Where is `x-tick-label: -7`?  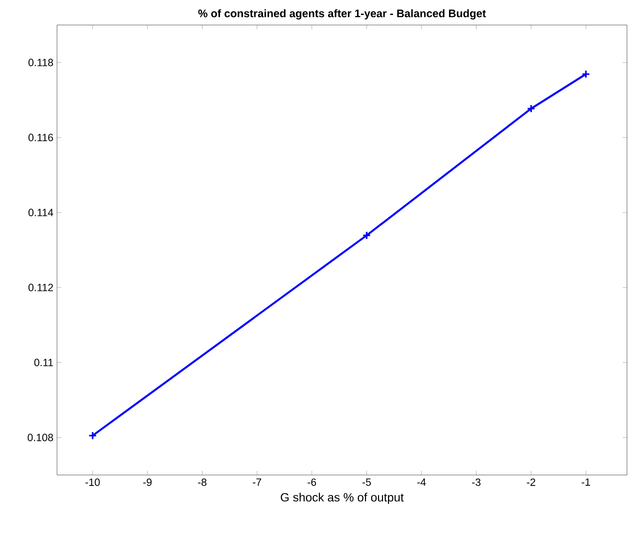 x-tick-label: -7 is located at coordinates (257, 482).